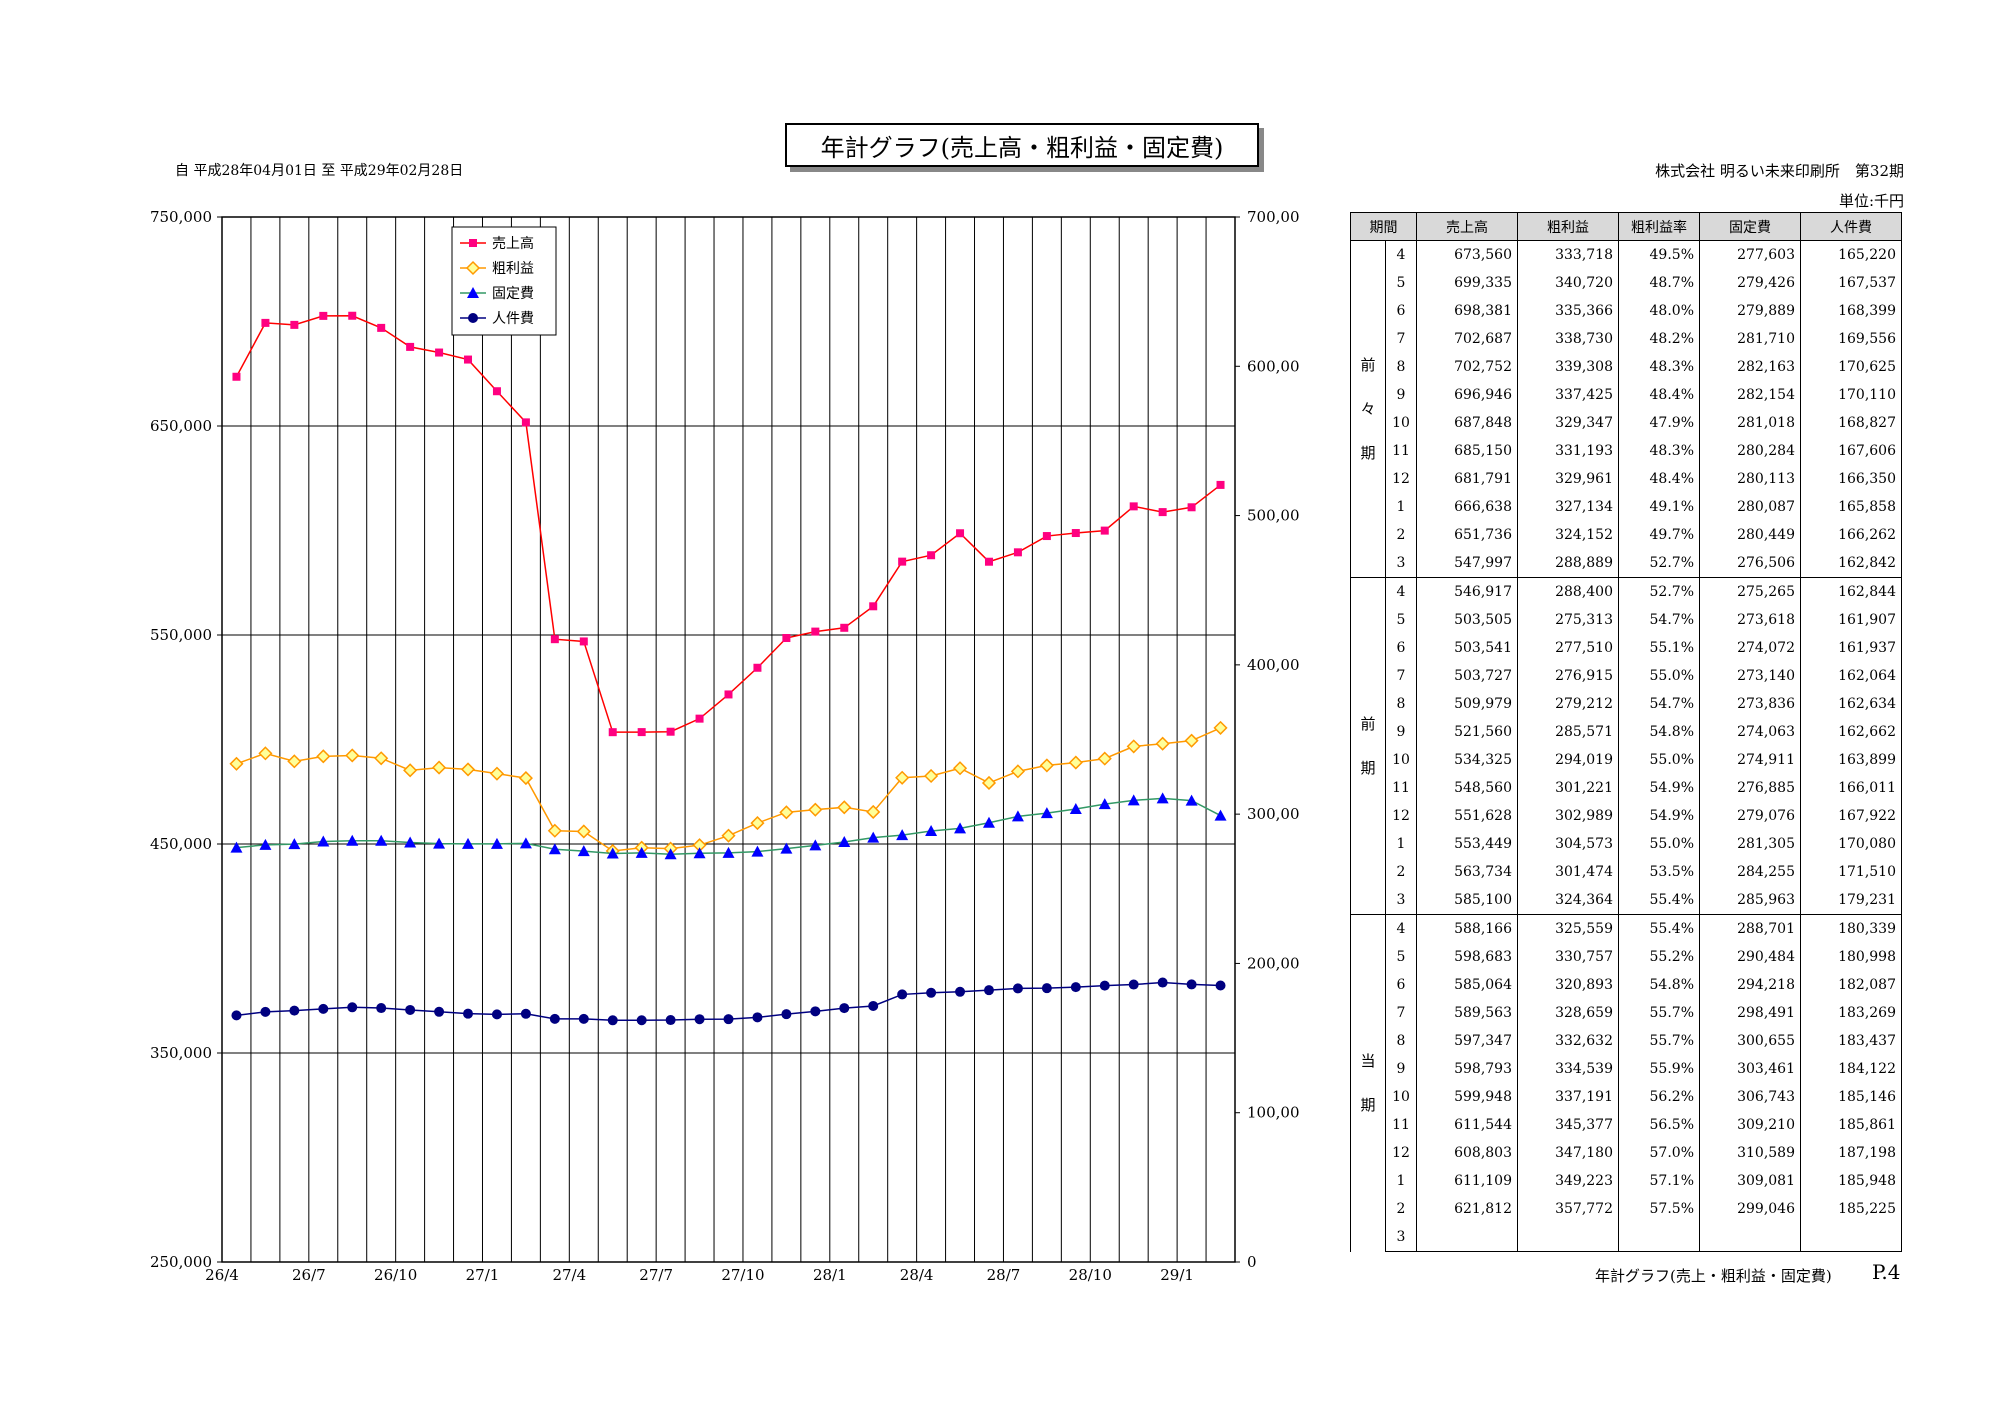 The width and height of the screenshot is (2000, 1414). I want to click on left-tick-label: 450,000, so click(181, 844).